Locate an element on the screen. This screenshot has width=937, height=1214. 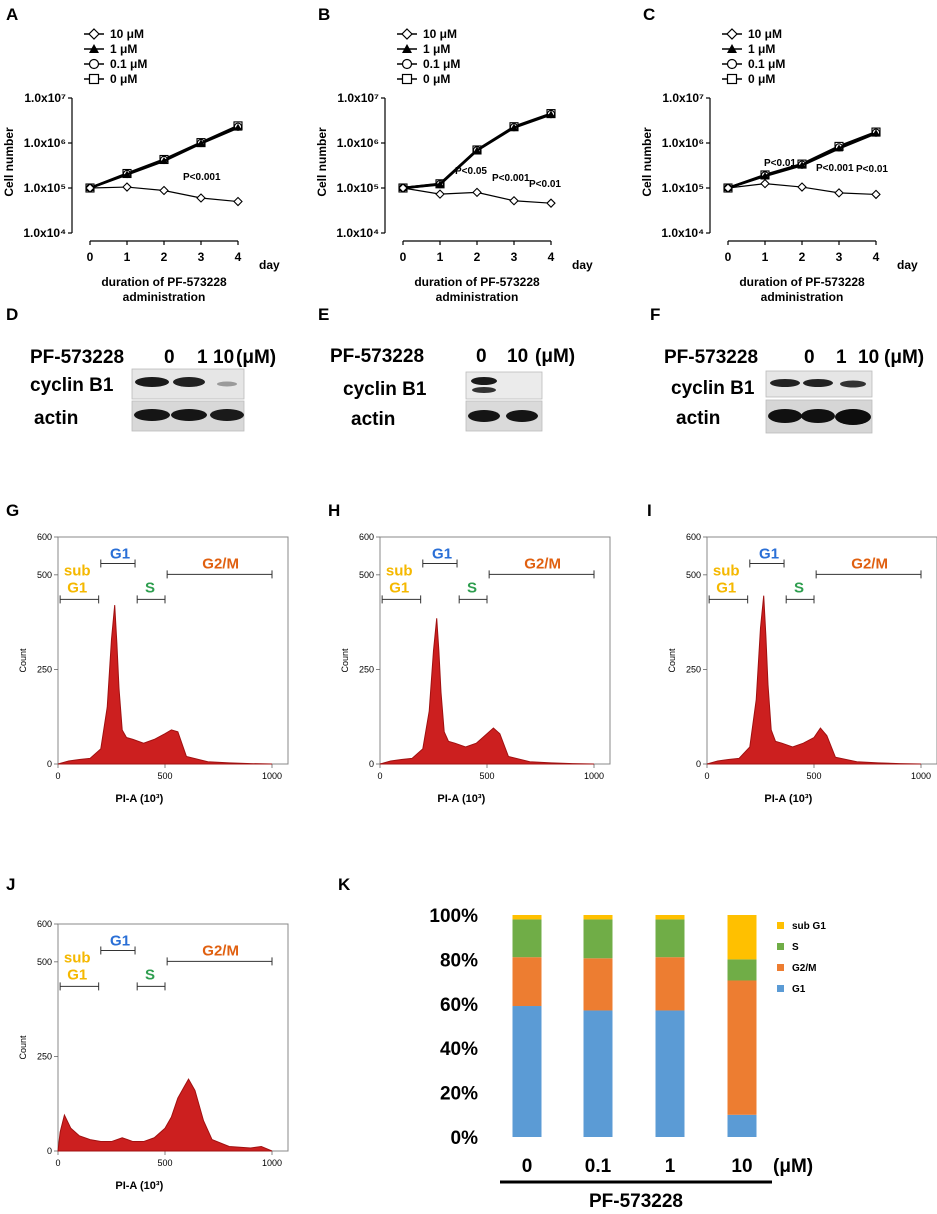
x-axis-label: duration of PF-573228 is located at coordinates (477, 282).